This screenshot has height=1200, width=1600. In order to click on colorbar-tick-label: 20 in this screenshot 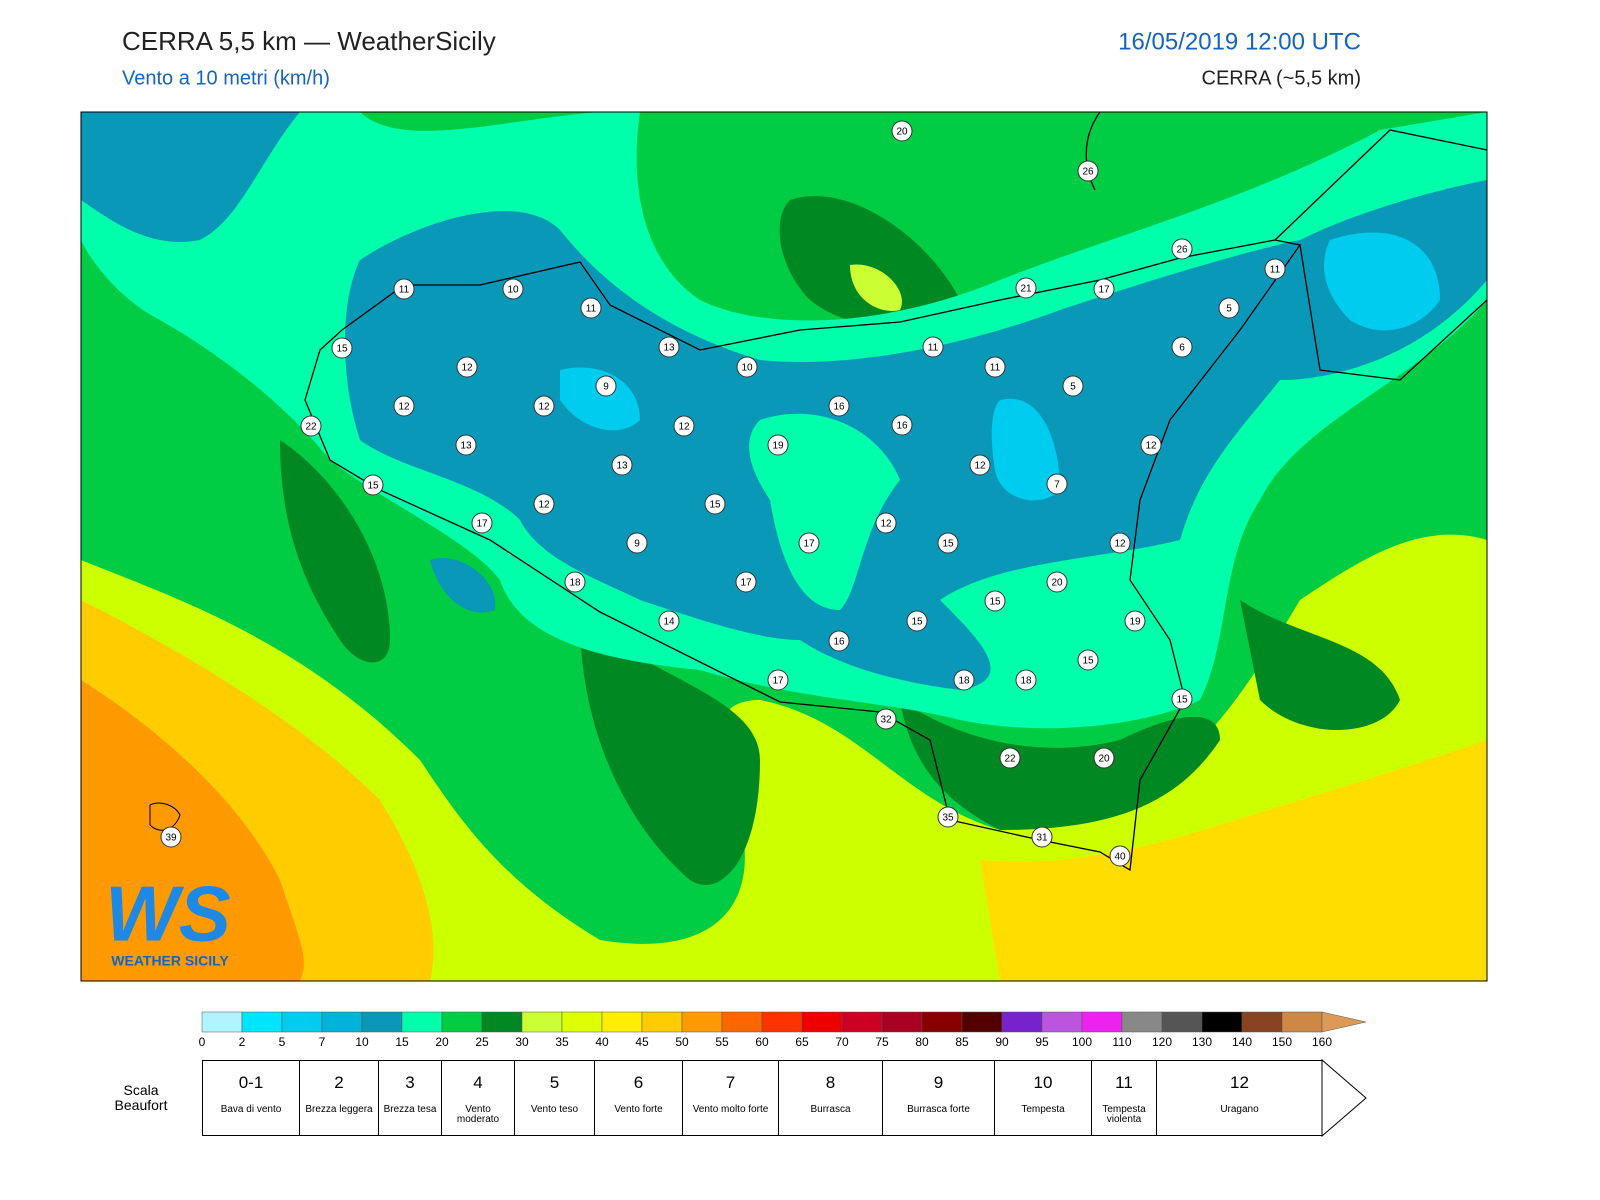, I will do `click(442, 1042)`.